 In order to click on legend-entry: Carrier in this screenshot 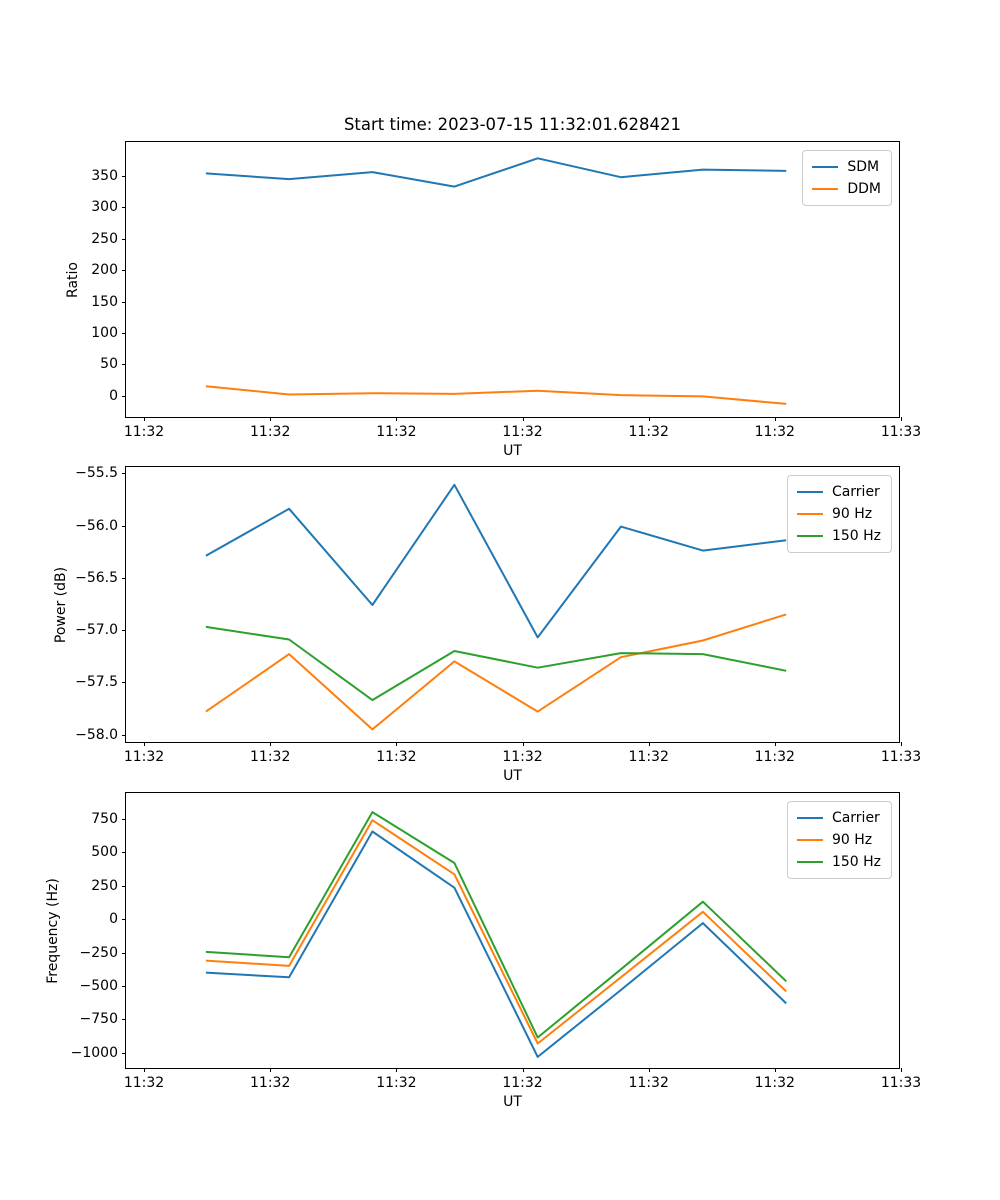, I will do `click(838, 492)`.